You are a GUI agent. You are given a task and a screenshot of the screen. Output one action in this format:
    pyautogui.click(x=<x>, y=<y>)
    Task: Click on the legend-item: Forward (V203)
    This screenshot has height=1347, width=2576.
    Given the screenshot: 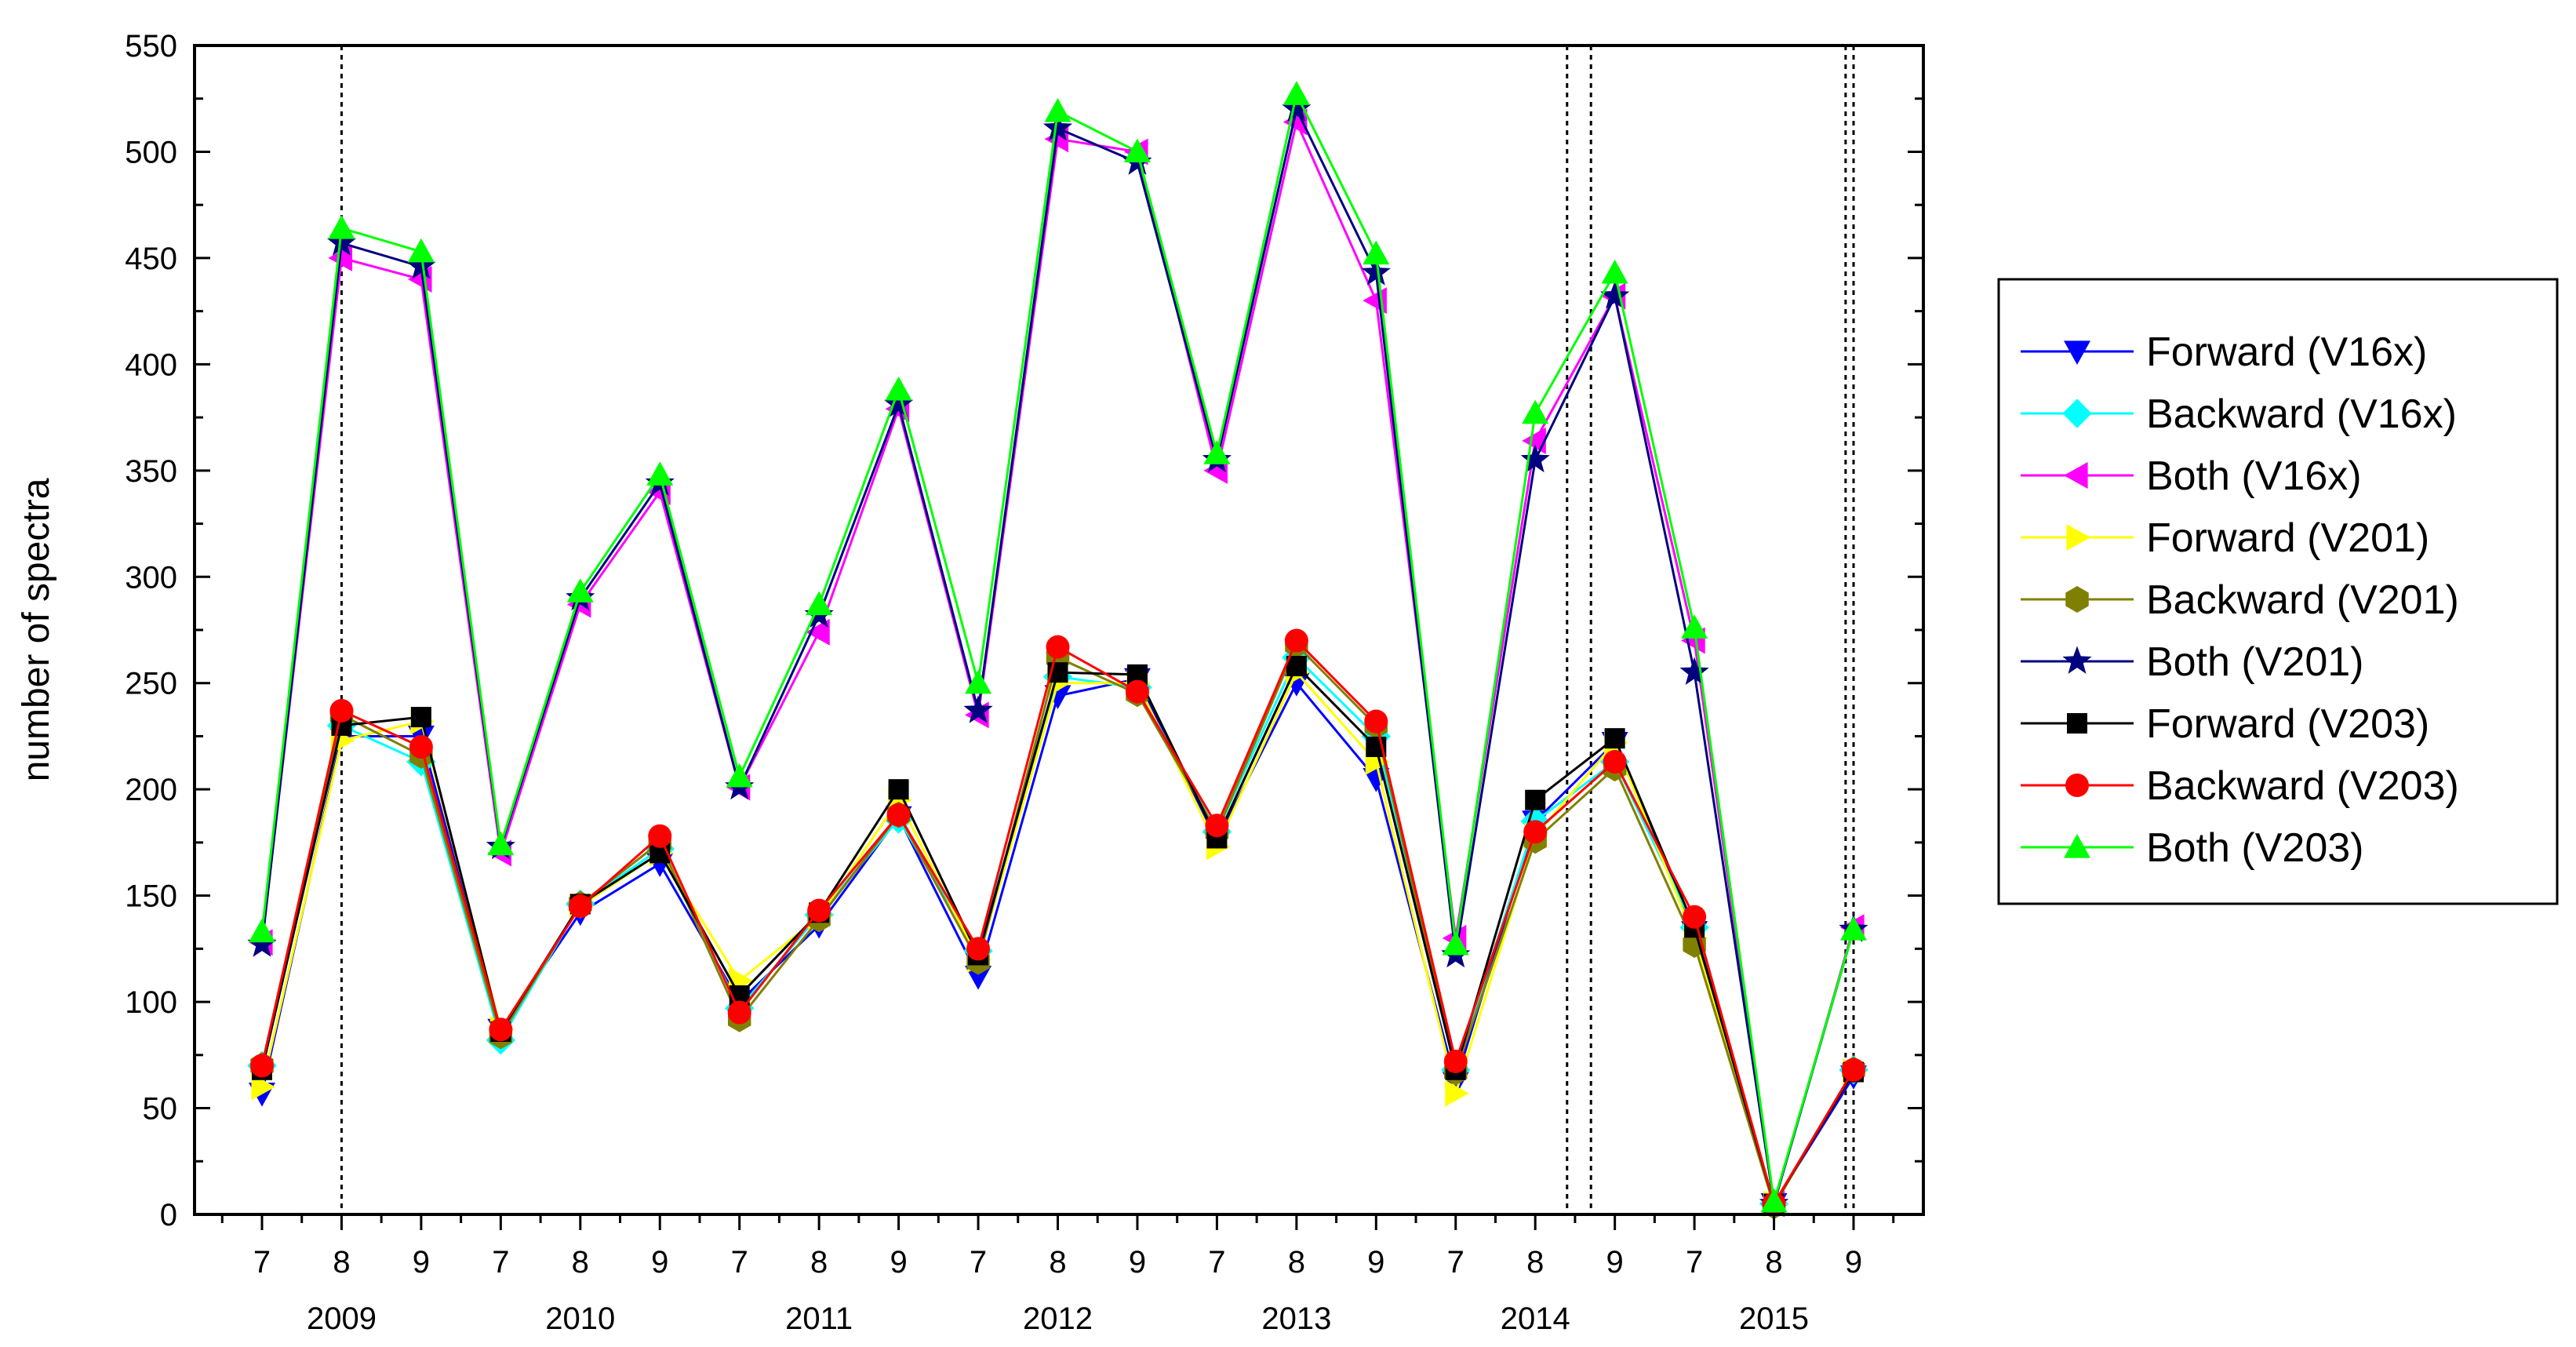 What is the action you would take?
    pyautogui.click(x=2225, y=724)
    